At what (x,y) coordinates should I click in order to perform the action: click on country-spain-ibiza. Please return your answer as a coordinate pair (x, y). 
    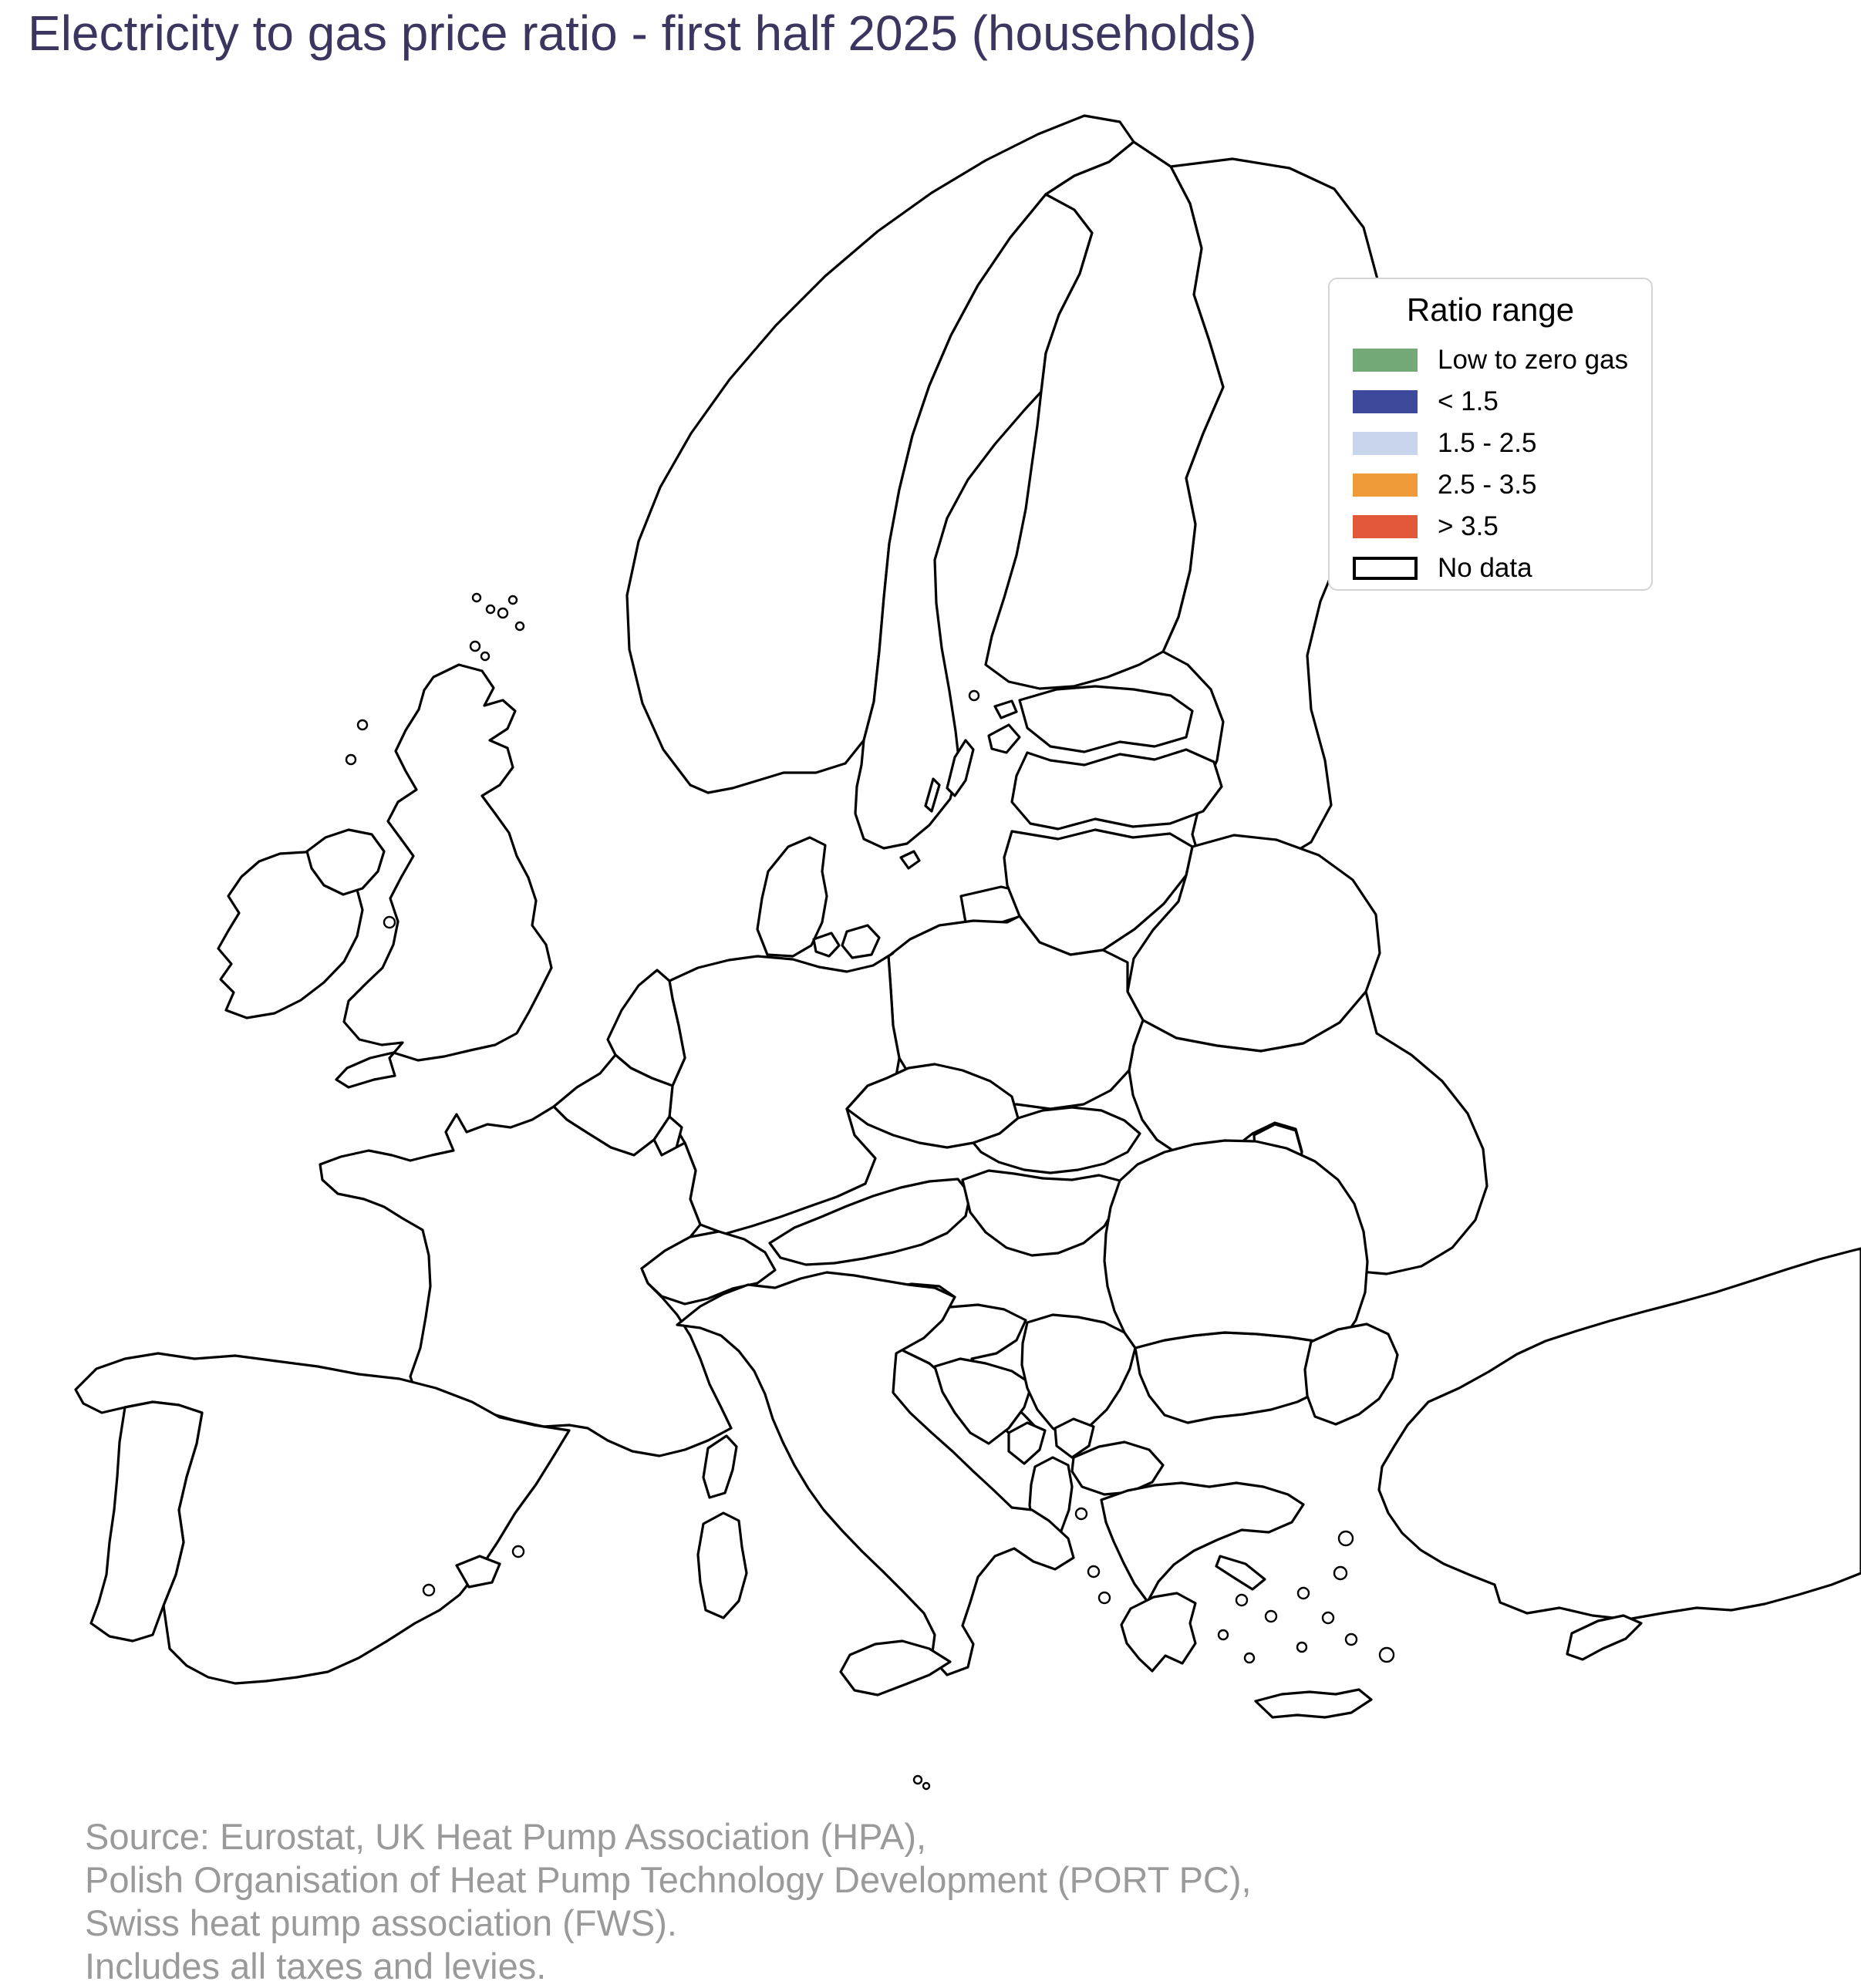
    Looking at the image, I should click on (429, 1590).